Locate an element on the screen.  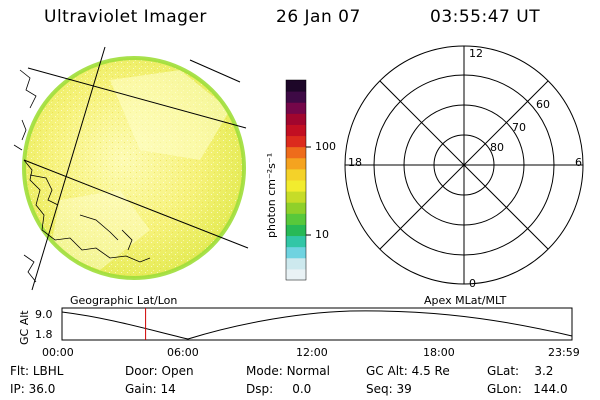
info-ip-label: IP: is located at coordinates (17, 389).